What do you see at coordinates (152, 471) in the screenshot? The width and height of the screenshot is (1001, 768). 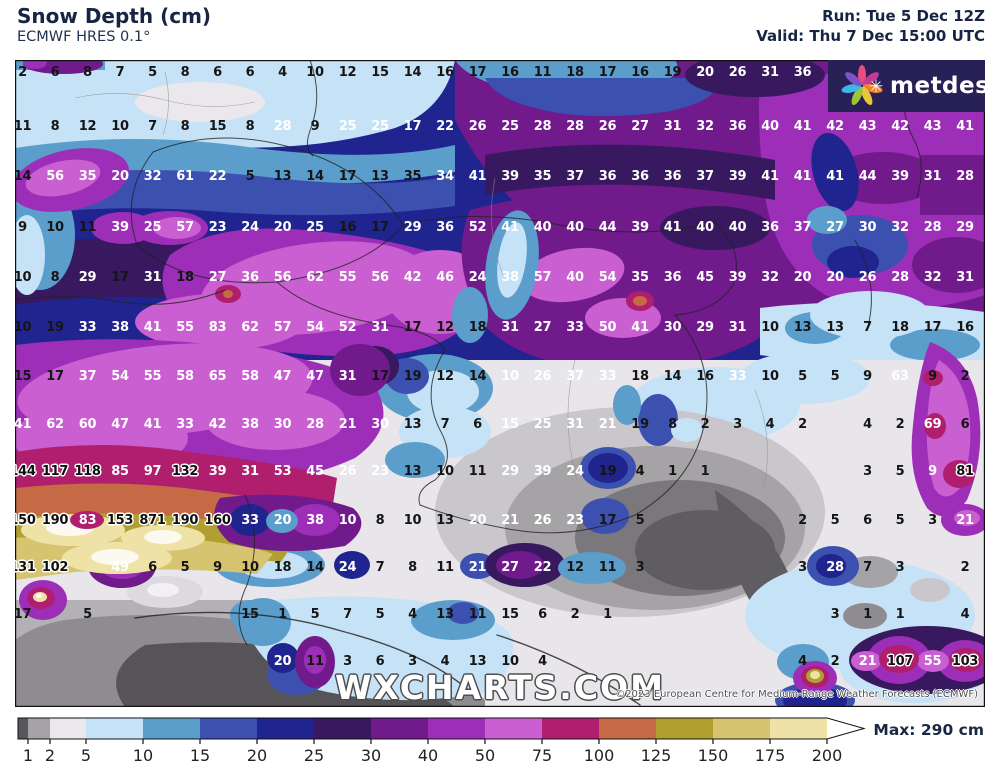 I see `grid-value: 97` at bounding box center [152, 471].